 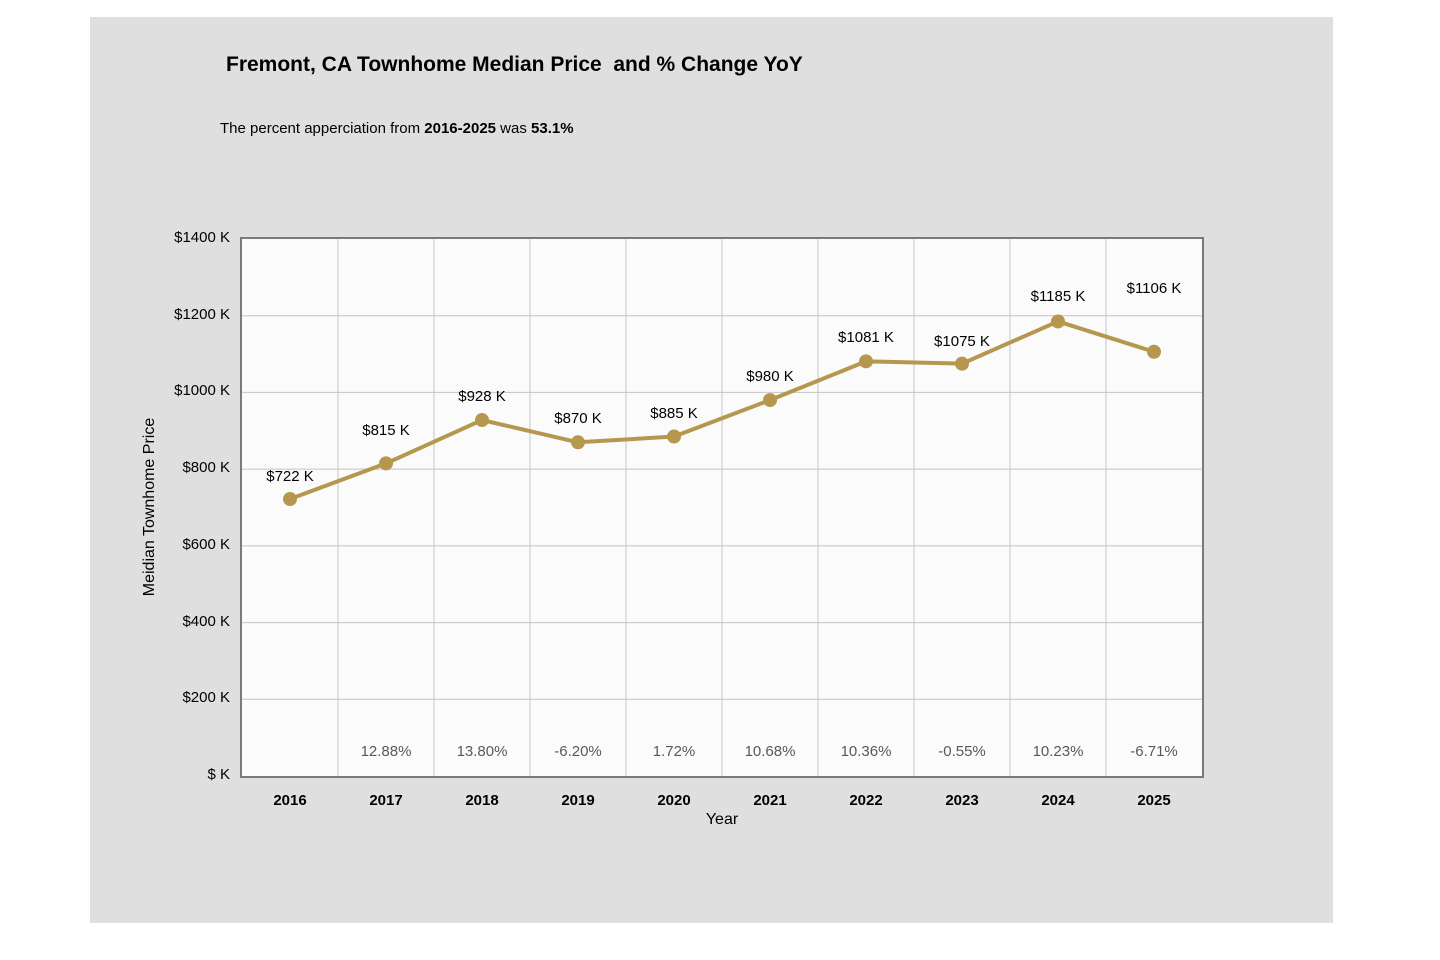 I want to click on point-label: $1185 K, so click(x=1058, y=297).